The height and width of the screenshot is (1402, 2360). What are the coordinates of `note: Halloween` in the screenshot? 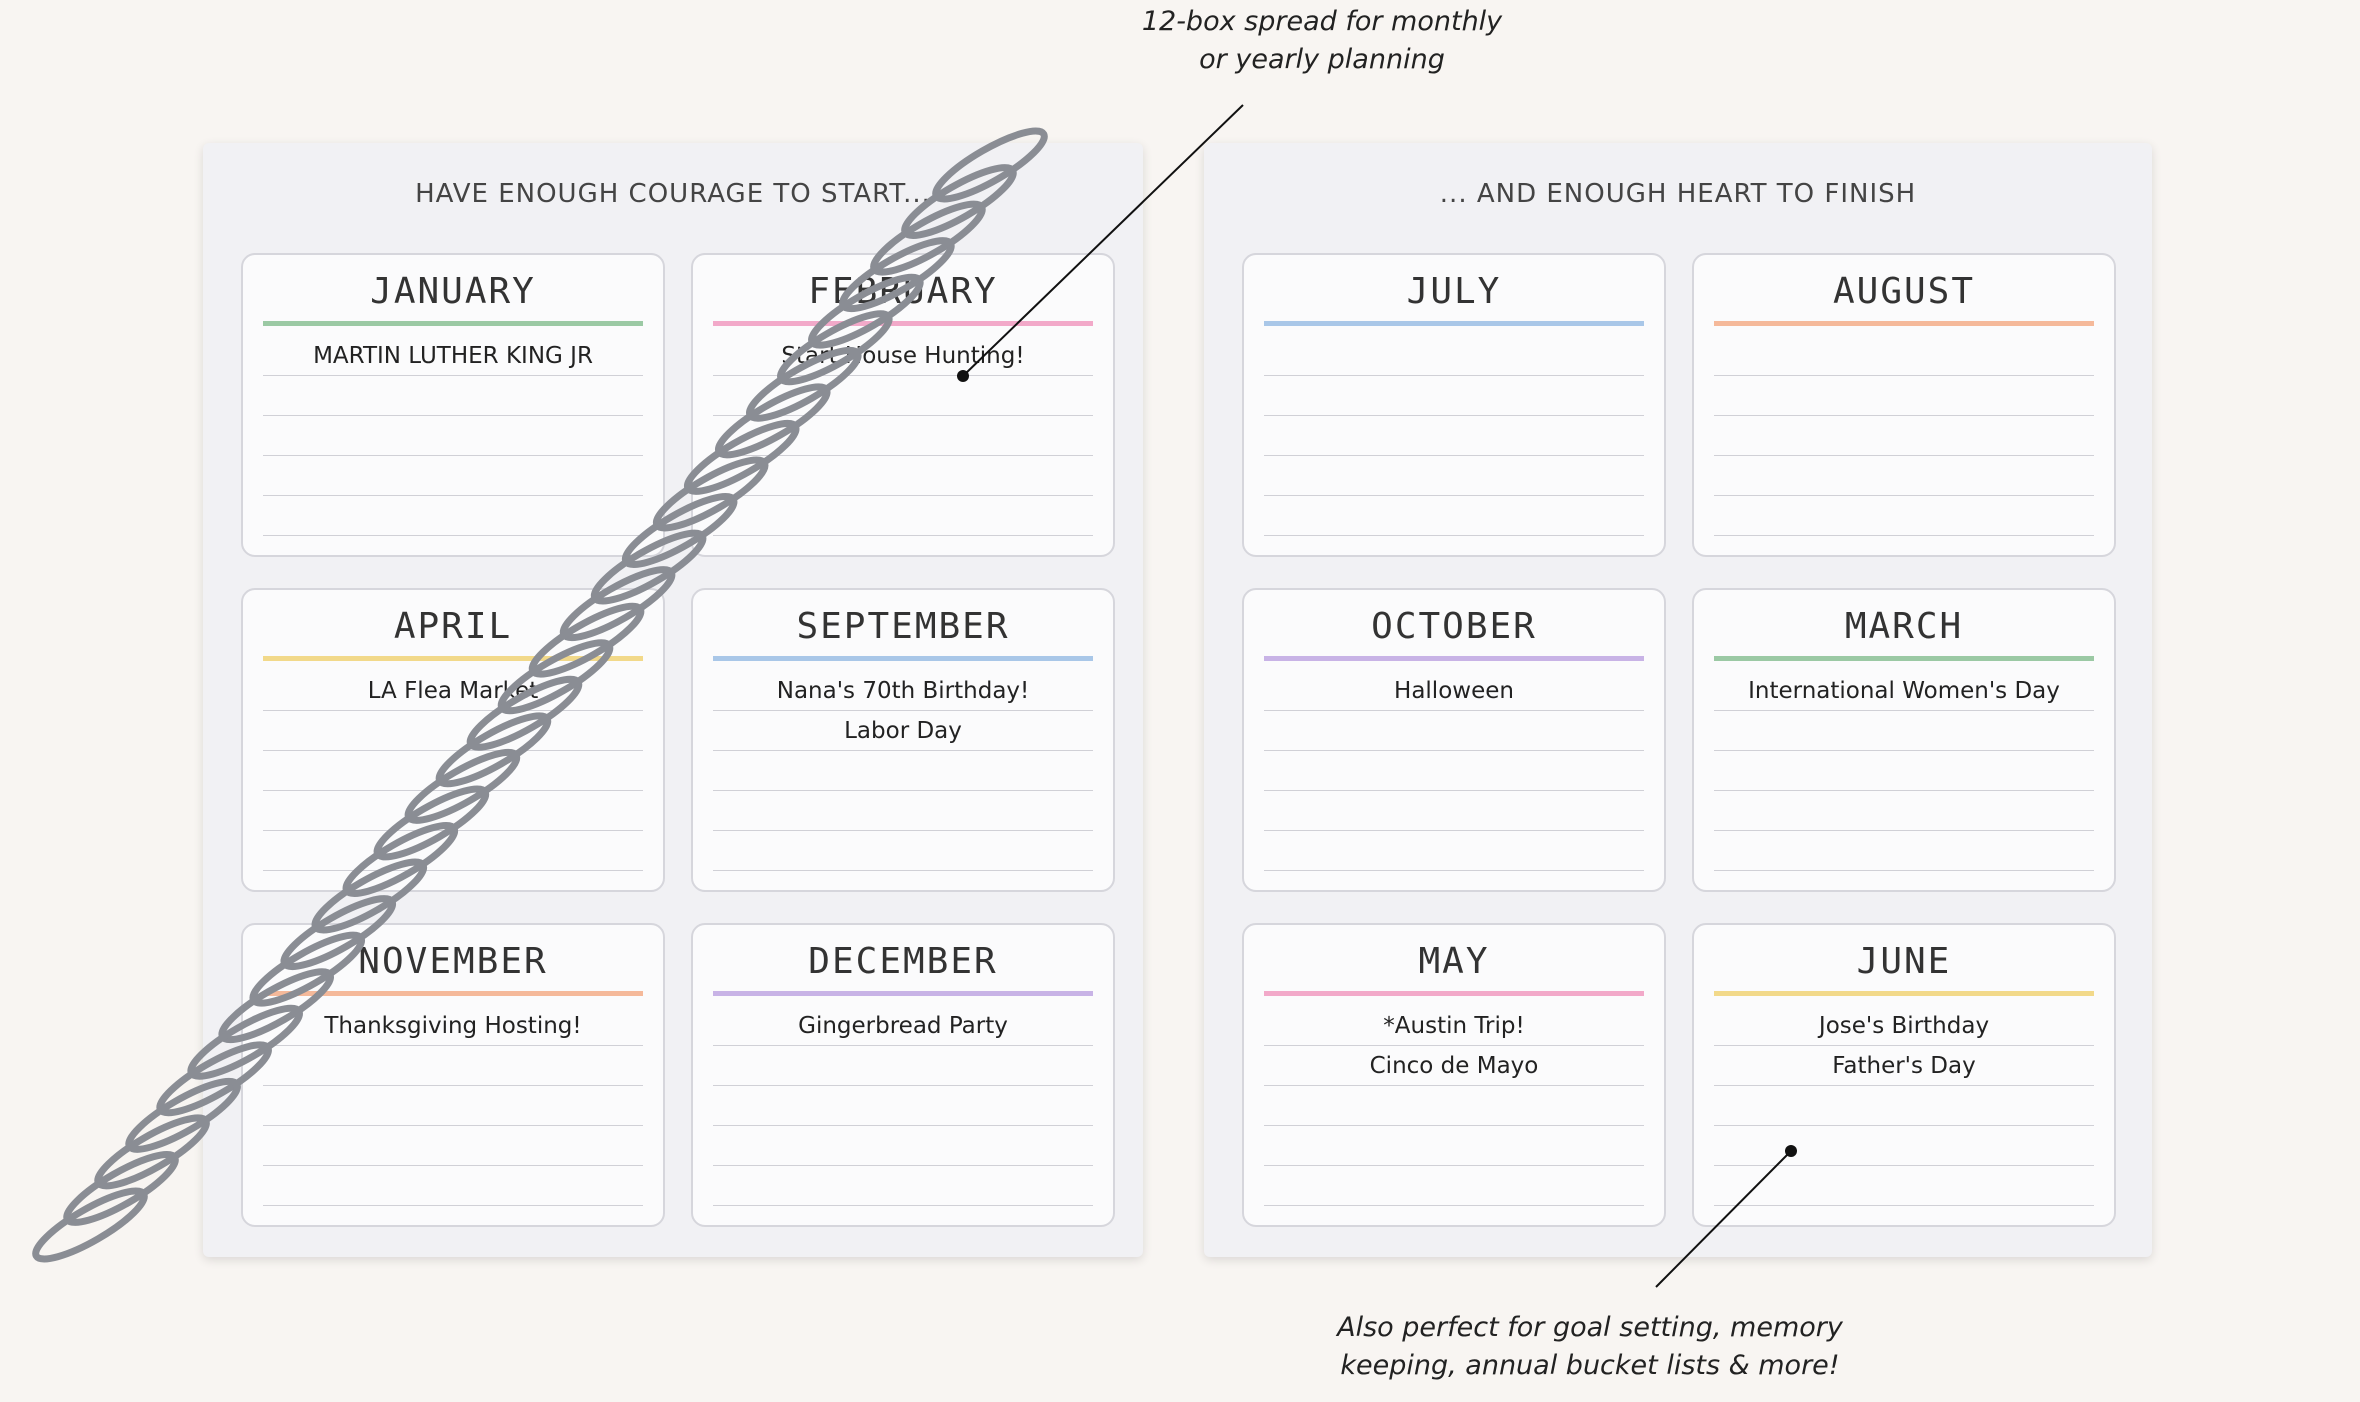 It's located at (1454, 691).